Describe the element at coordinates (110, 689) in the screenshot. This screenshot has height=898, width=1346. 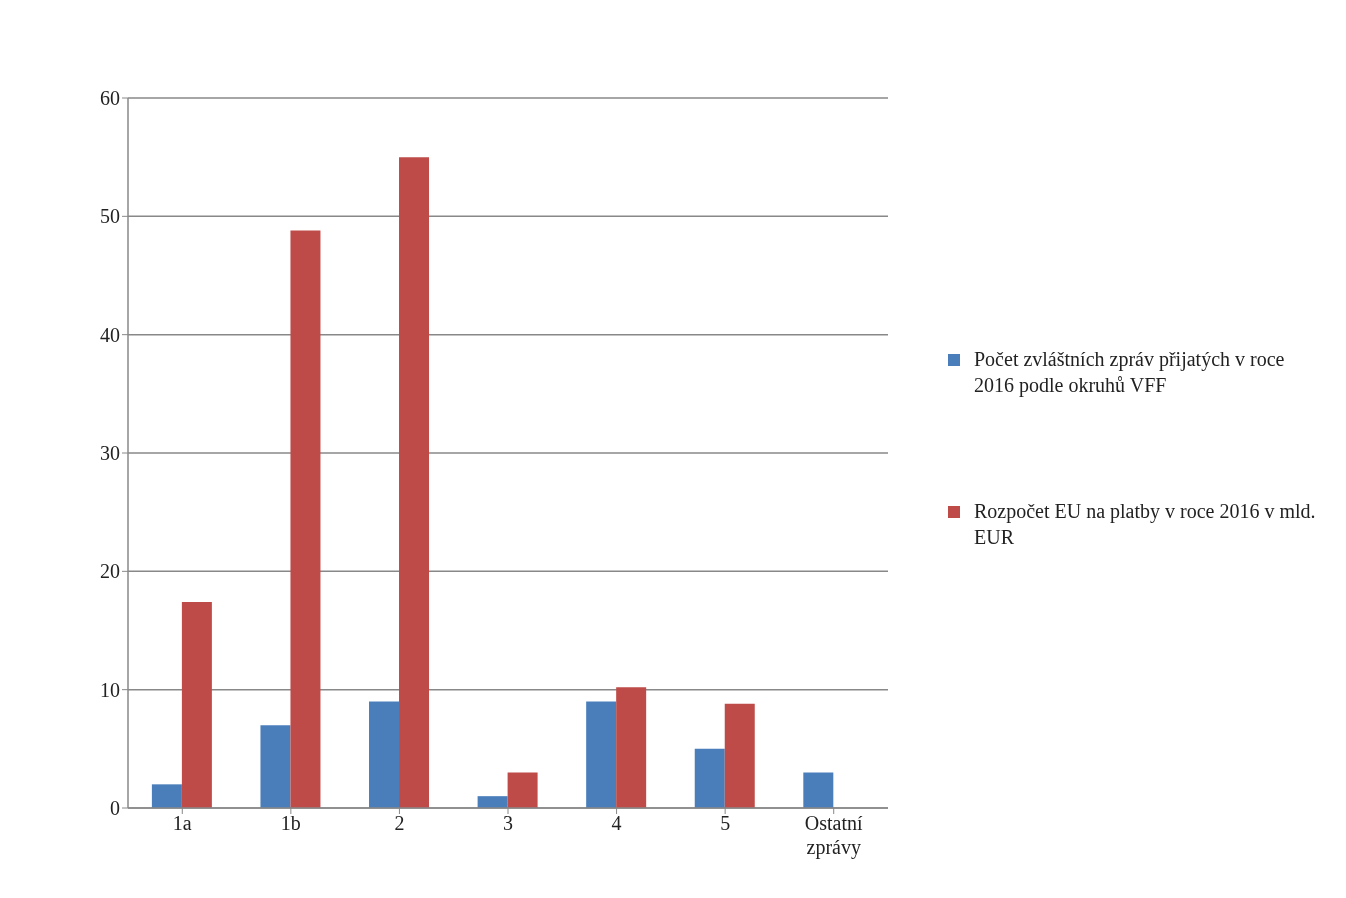
I see `y-tick-label: 10` at that location.